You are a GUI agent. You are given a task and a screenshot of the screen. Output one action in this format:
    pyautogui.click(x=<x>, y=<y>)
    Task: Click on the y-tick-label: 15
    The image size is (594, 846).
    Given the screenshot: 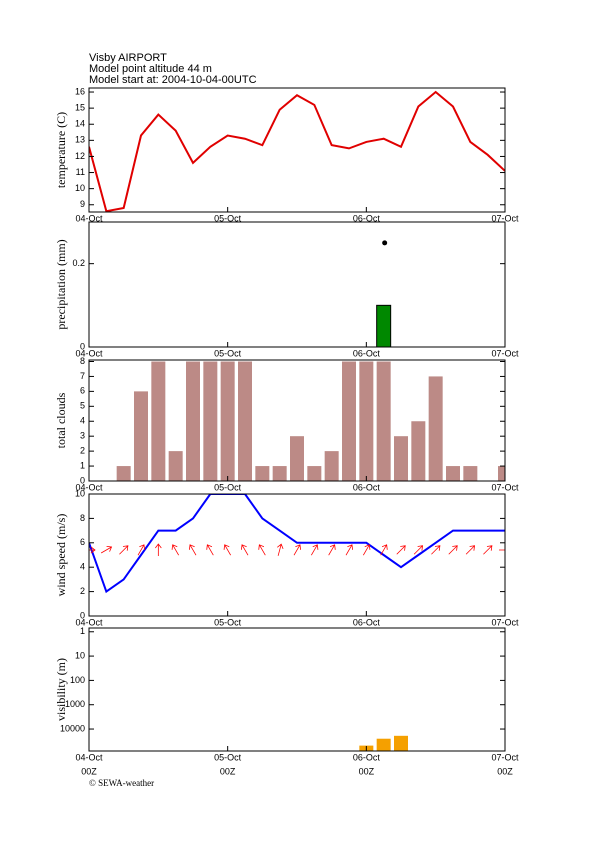 What is the action you would take?
    pyautogui.click(x=80, y=108)
    